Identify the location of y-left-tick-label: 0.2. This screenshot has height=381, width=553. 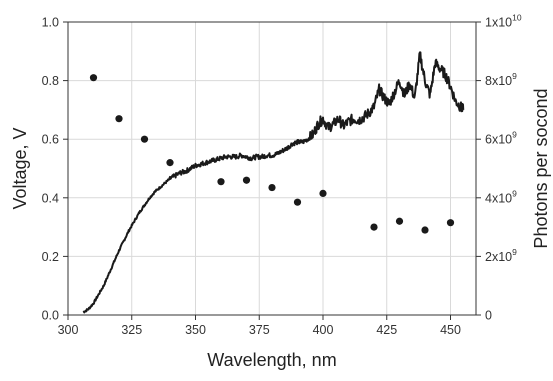
(50, 257).